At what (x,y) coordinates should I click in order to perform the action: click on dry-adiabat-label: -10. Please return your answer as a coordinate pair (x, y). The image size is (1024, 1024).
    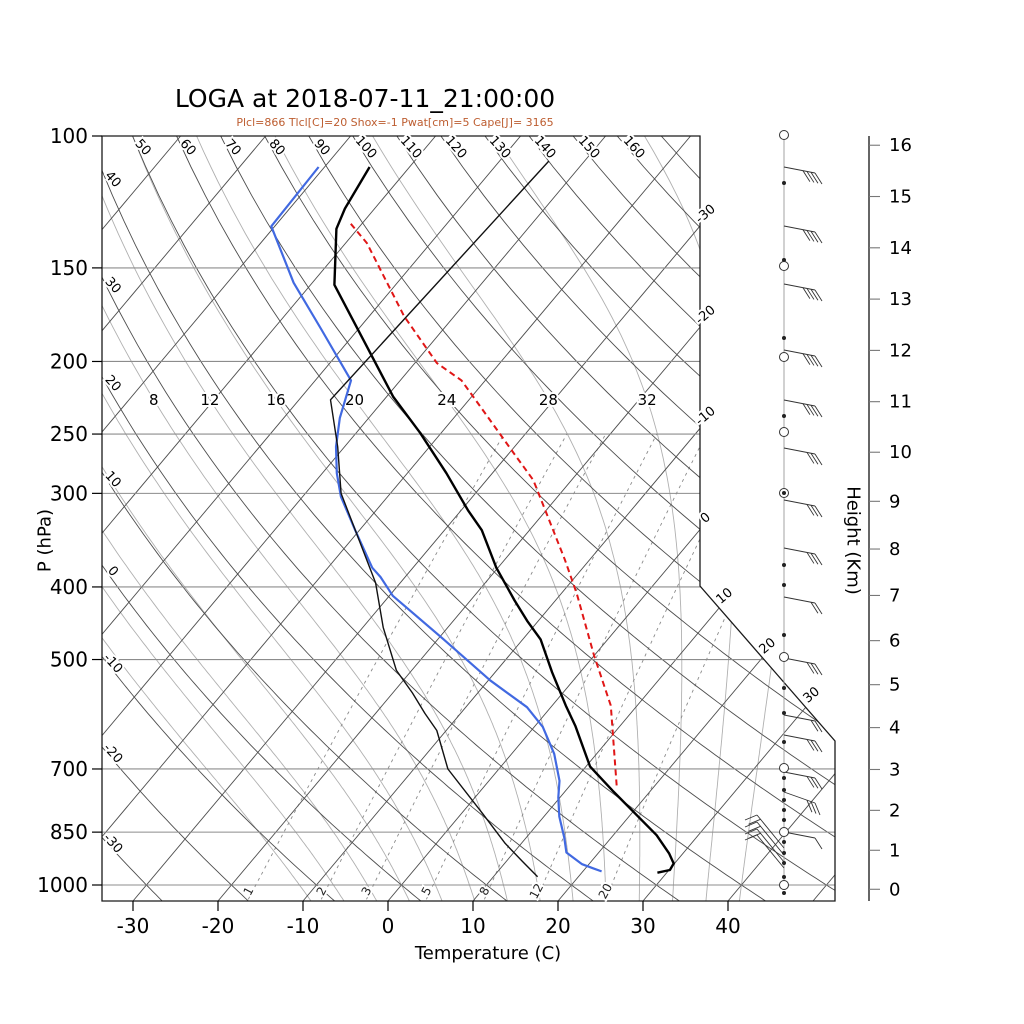
    Looking at the image, I should click on (112, 664).